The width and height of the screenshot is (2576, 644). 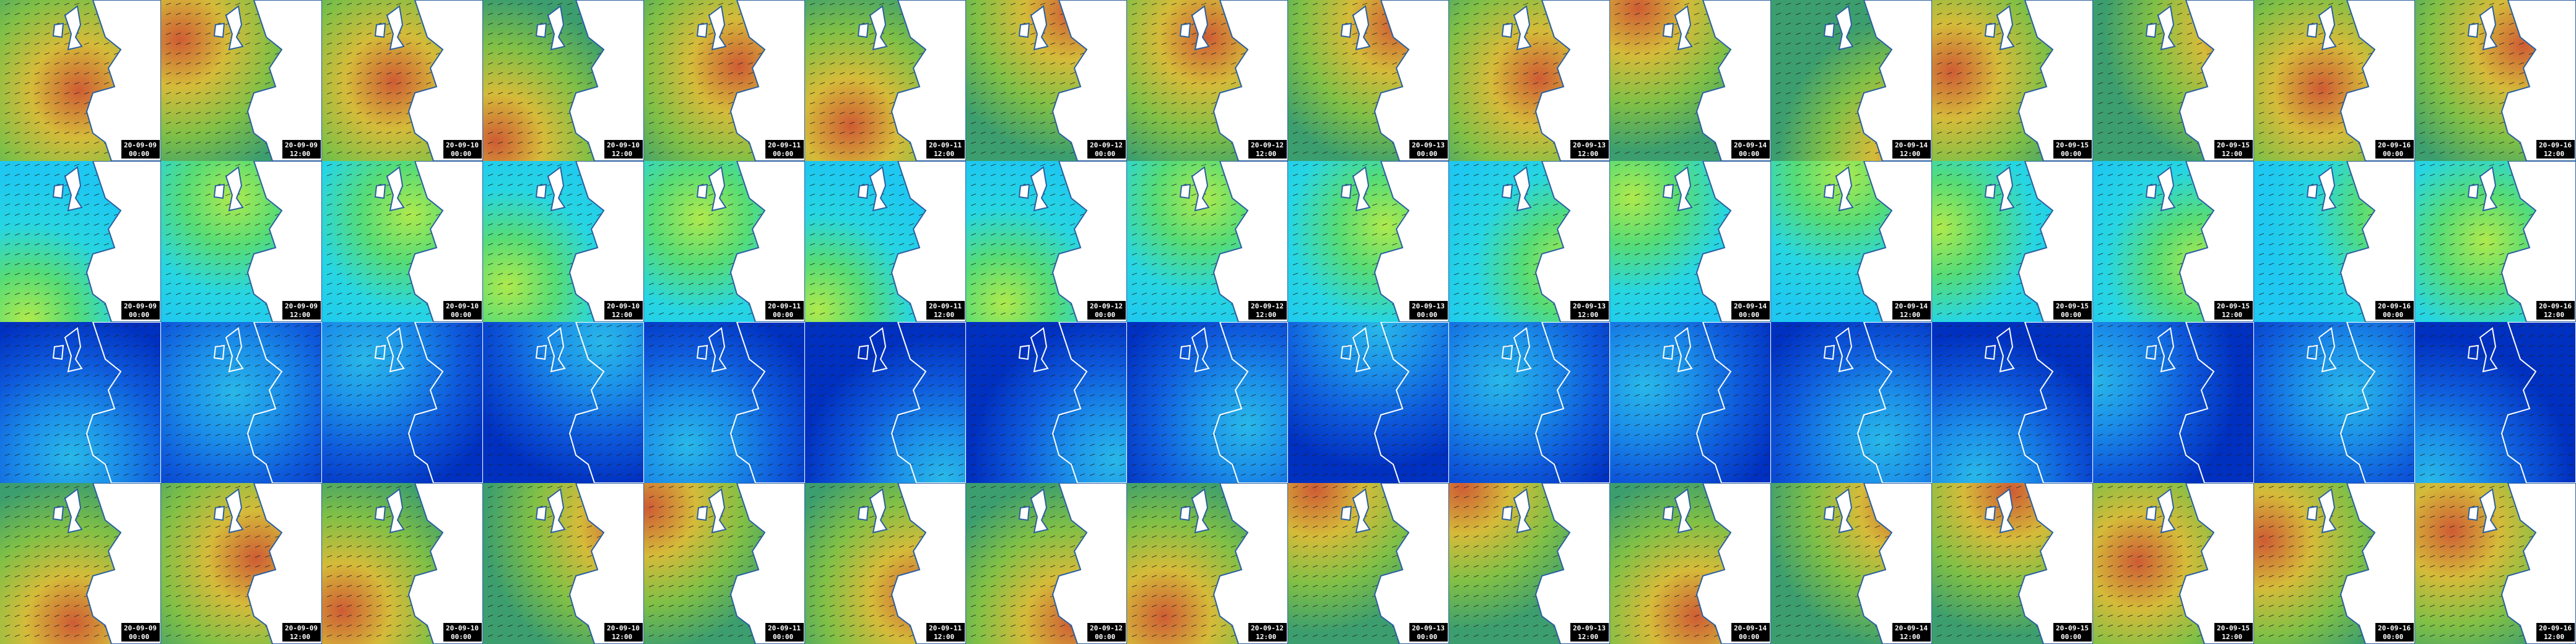 I want to click on date-label: 20-09-11, so click(x=784, y=145).